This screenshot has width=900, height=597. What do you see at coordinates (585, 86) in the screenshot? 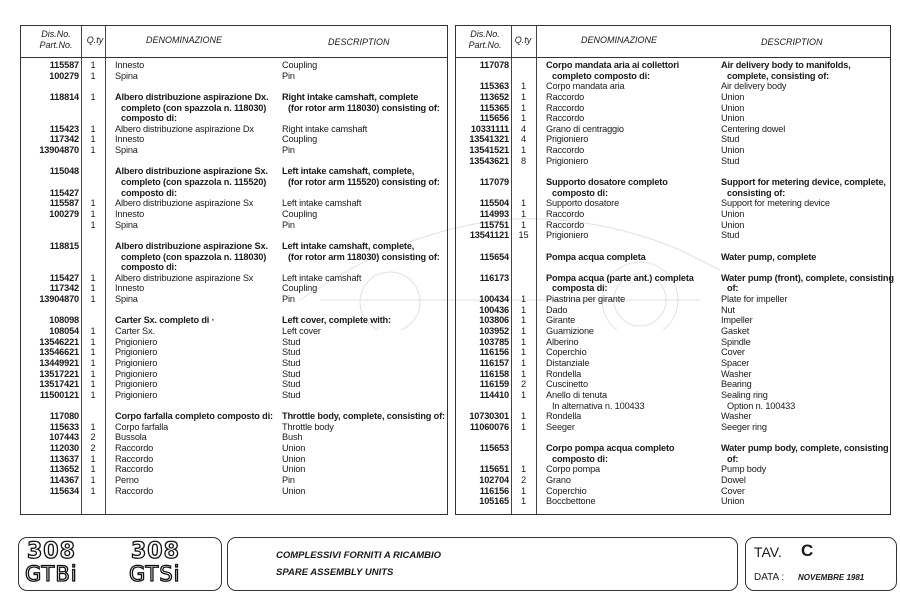
I see `denominazione: Corpo mandata aria` at bounding box center [585, 86].